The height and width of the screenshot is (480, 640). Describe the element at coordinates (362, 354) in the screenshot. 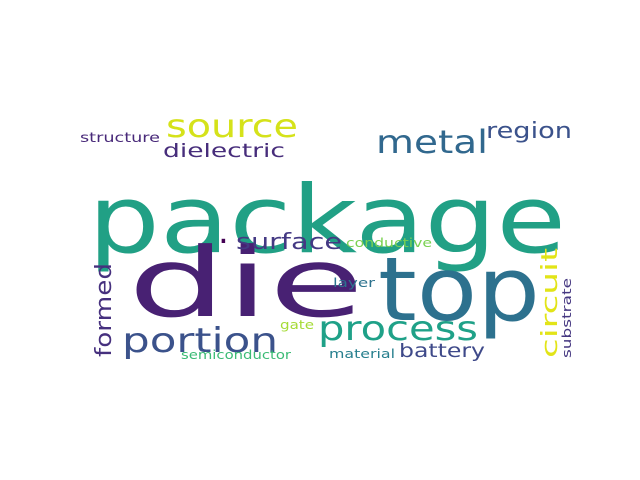

I see `word-material: material` at that location.